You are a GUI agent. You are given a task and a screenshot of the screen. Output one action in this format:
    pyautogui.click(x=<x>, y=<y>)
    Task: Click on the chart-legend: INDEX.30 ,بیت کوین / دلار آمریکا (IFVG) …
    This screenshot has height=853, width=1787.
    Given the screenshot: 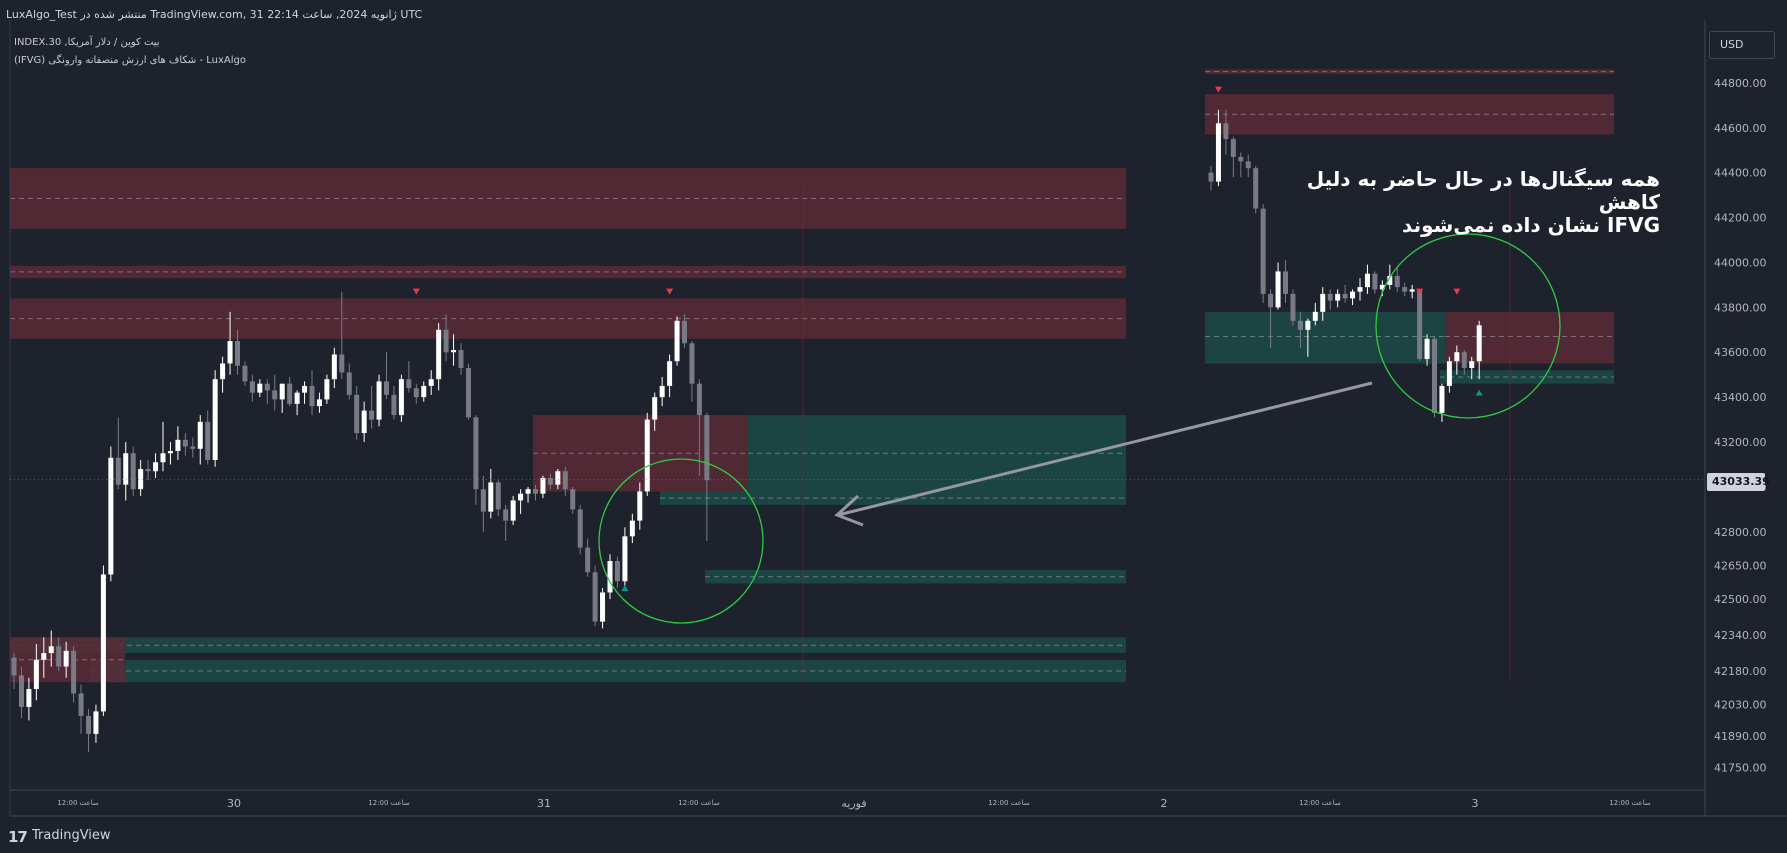 What is the action you would take?
    pyautogui.click(x=130, y=52)
    